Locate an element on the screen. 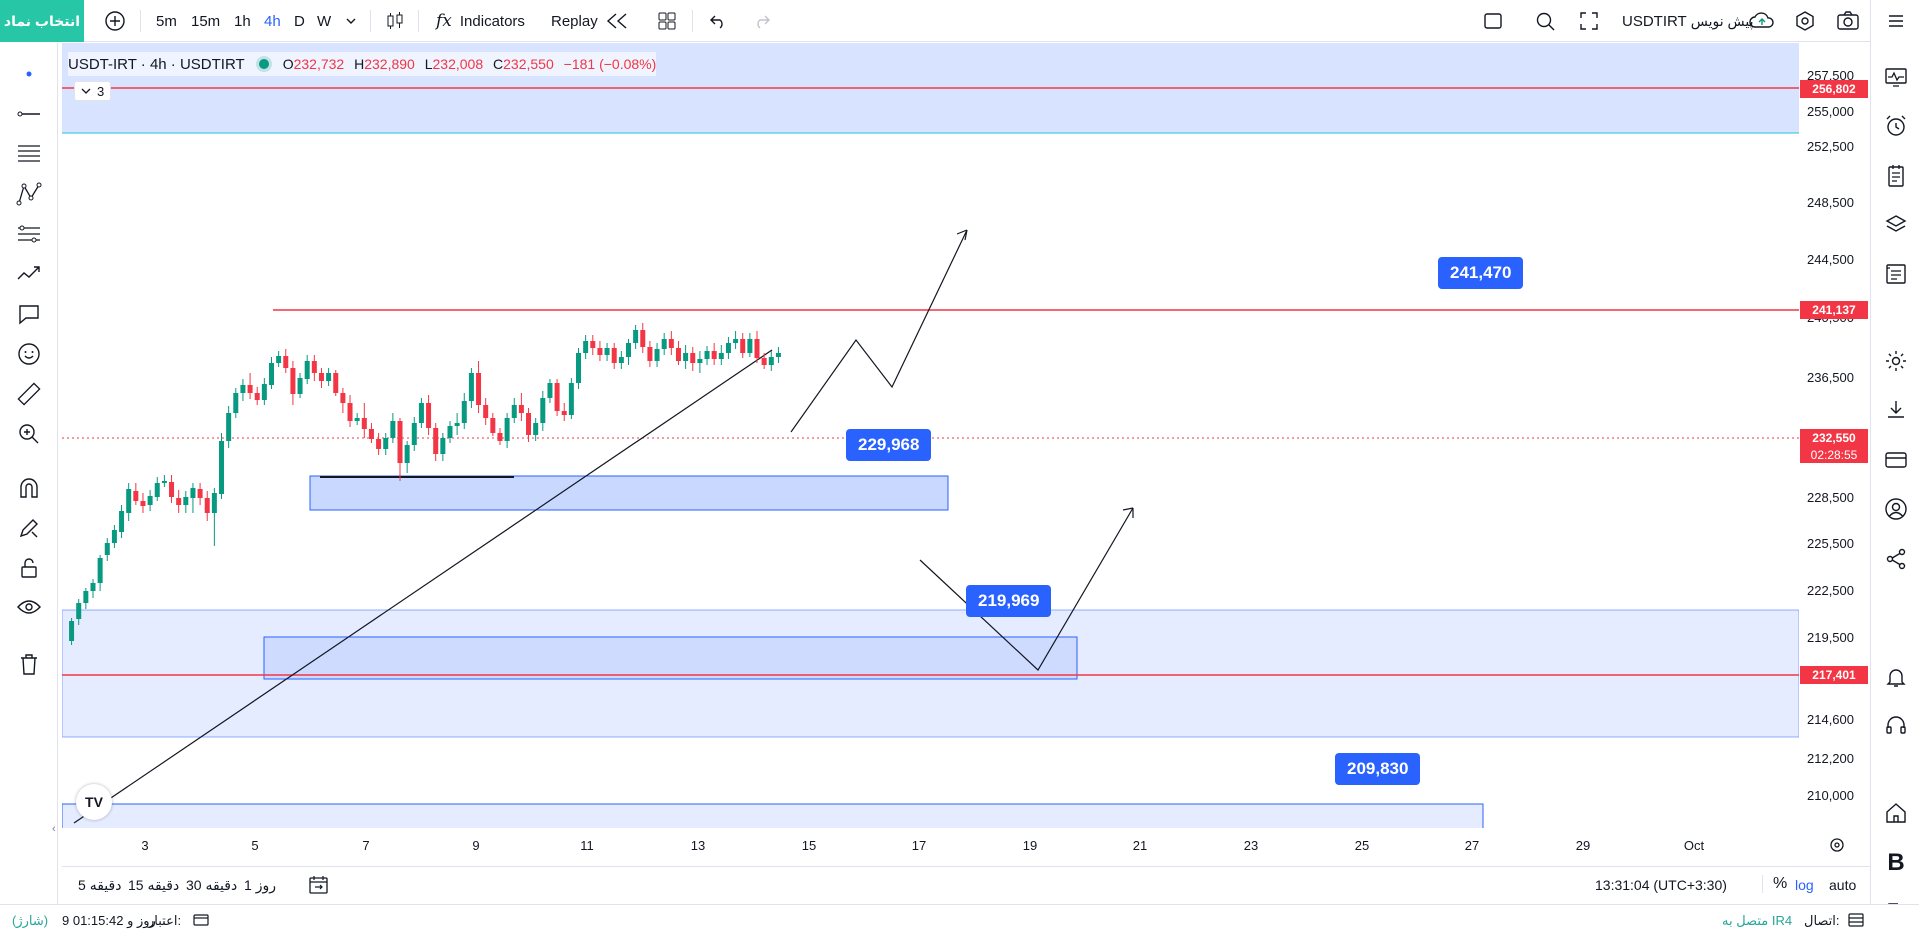 The width and height of the screenshot is (1919, 935). settings-hex-icon is located at coordinates (1805, 21).